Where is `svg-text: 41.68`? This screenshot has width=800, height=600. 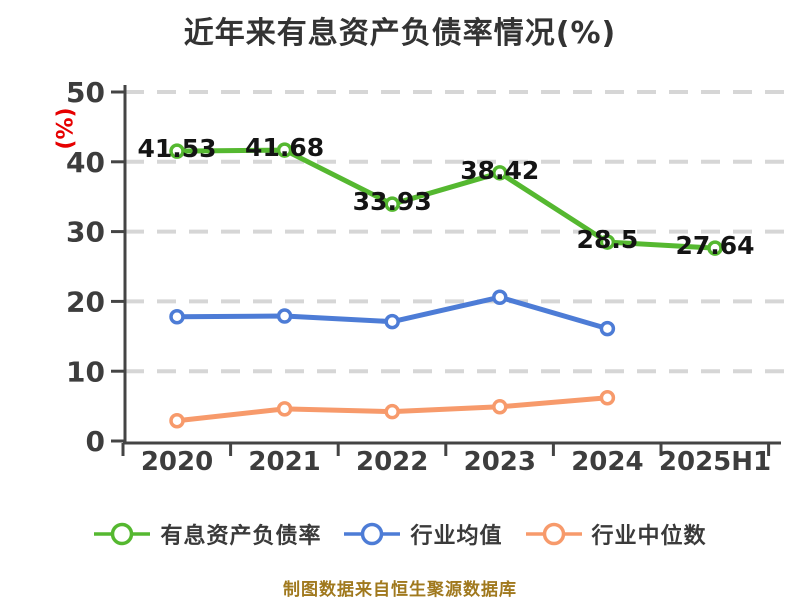
svg-text: 41.68 is located at coordinates (284, 147).